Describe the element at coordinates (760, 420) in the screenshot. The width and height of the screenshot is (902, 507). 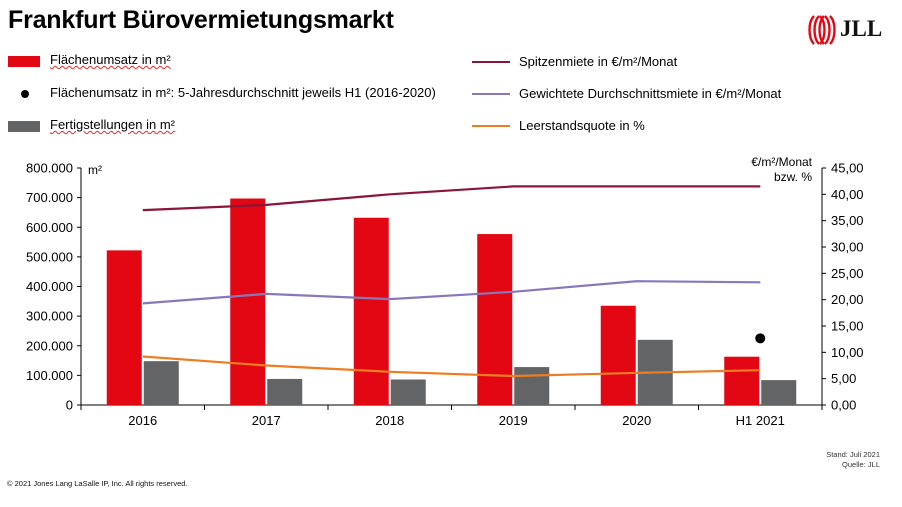
I see `x-axis-tick-label: H1 2021` at that location.